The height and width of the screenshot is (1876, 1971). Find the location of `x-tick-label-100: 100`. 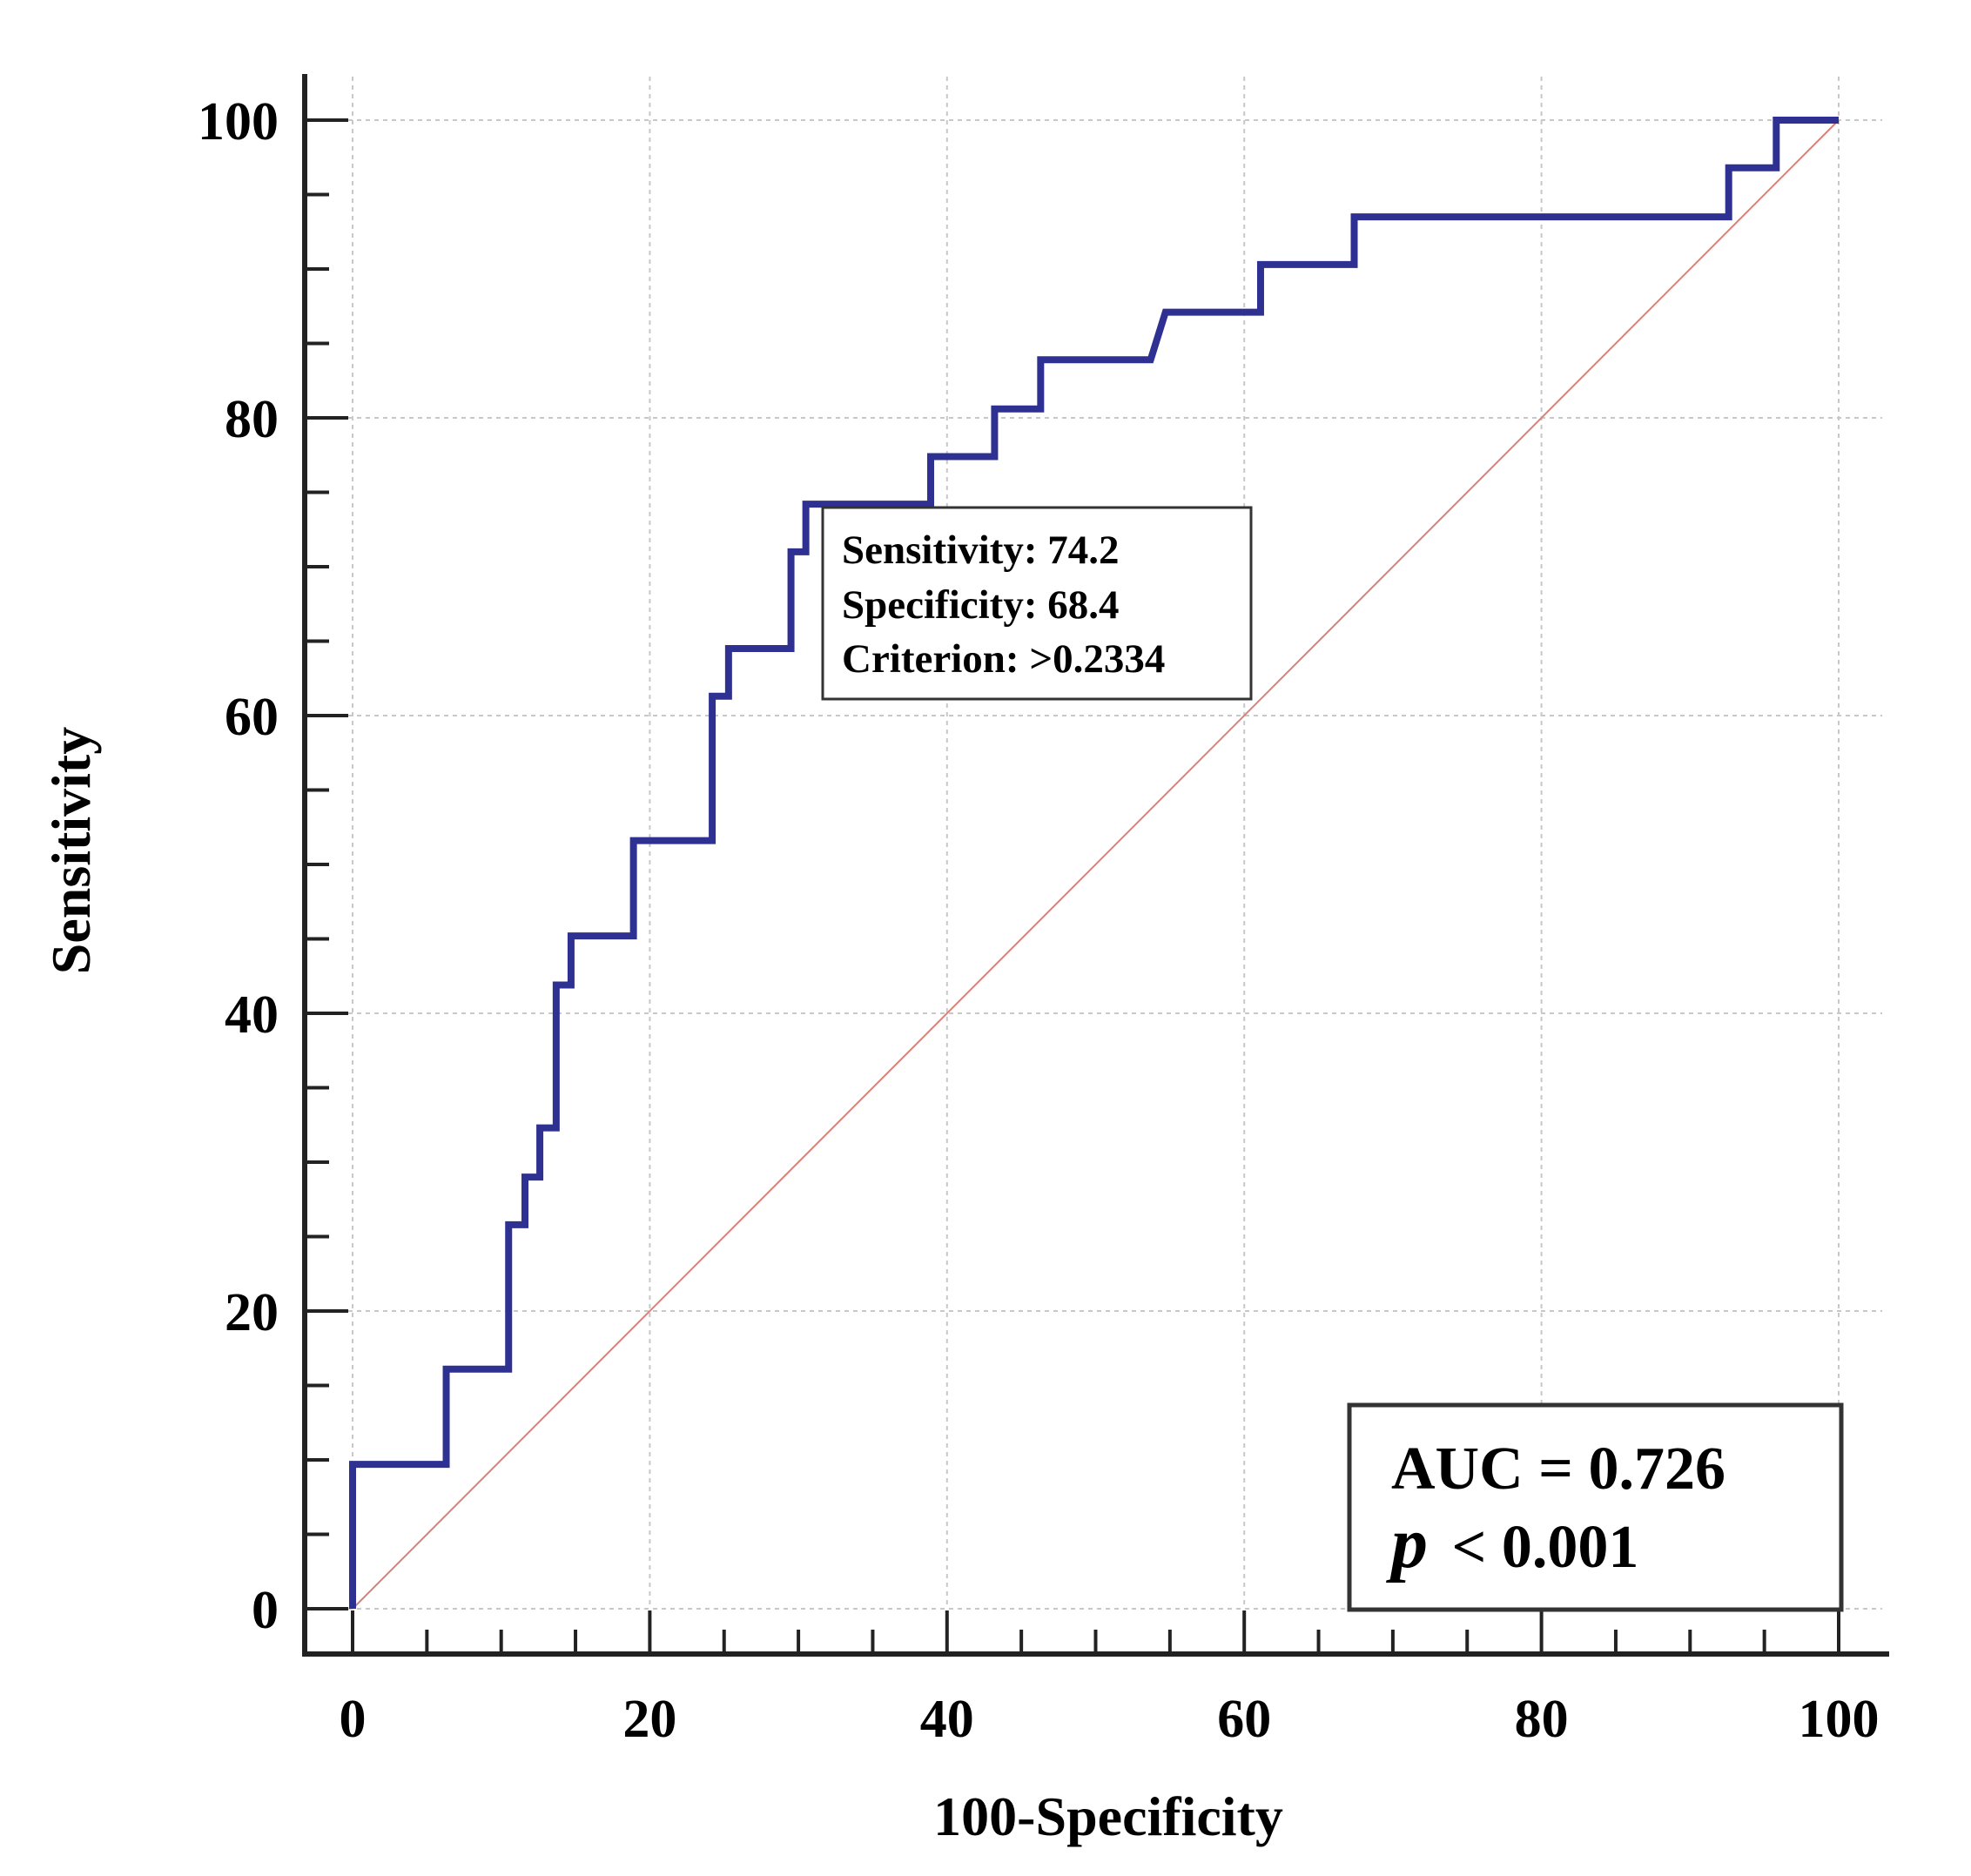

x-tick-label-100: 100 is located at coordinates (1839, 1719).